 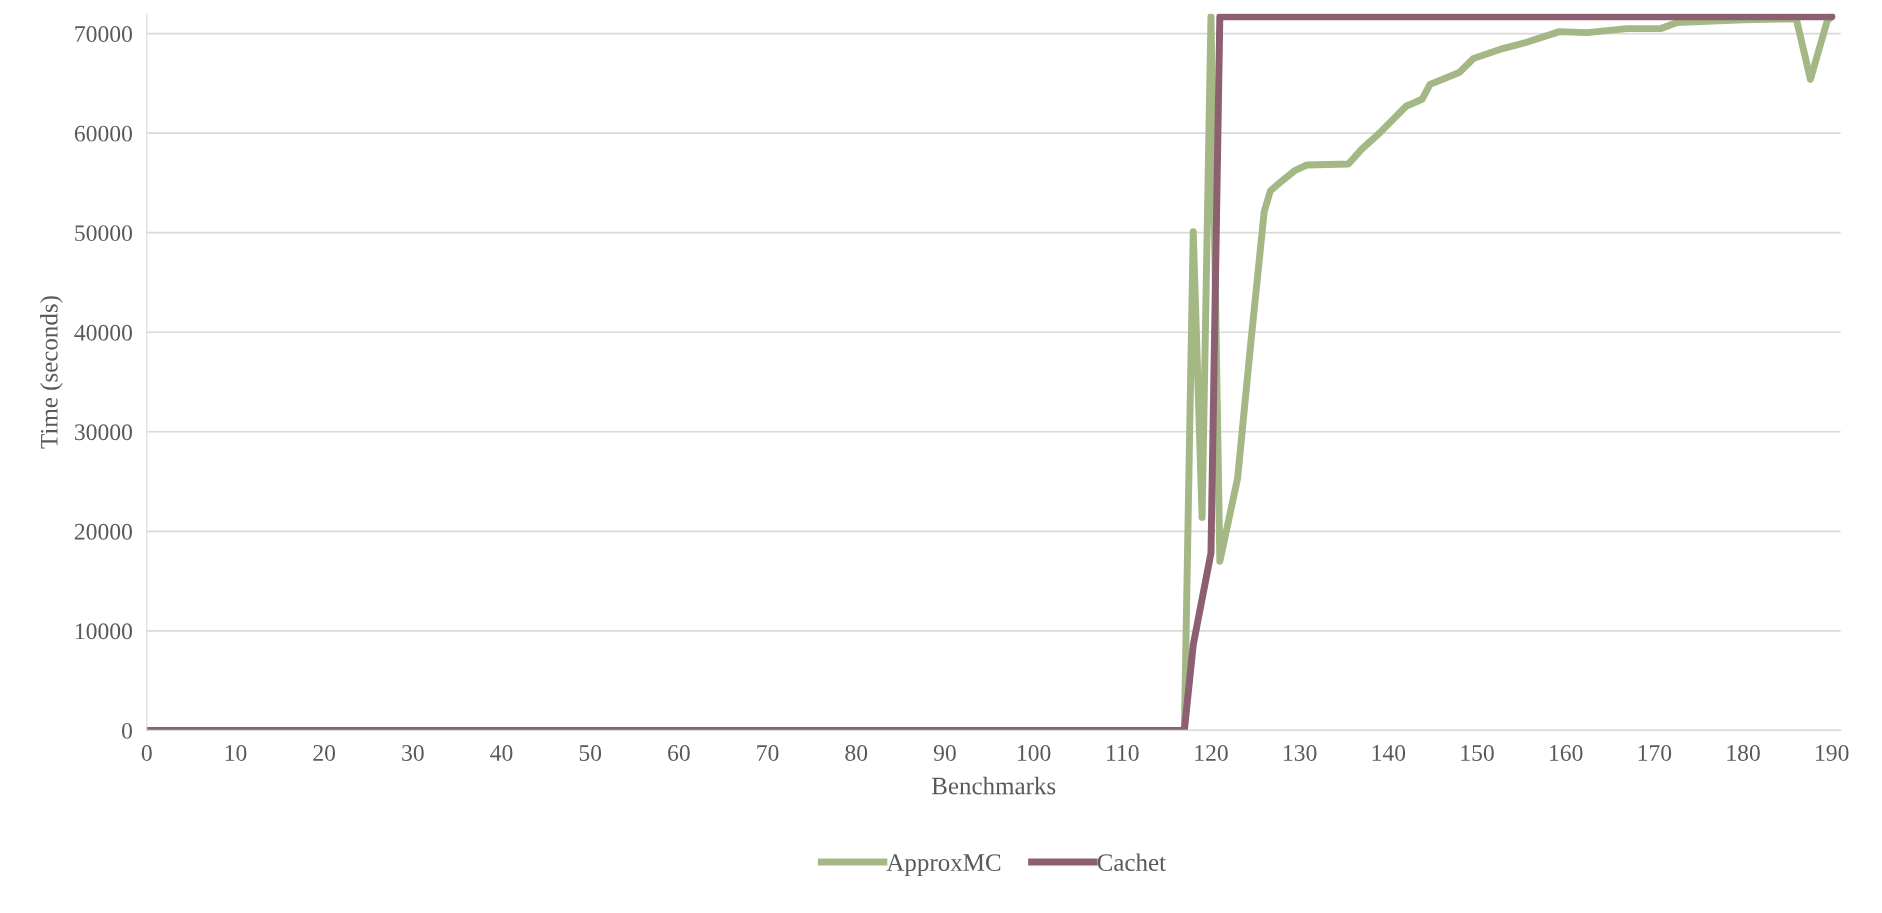 What do you see at coordinates (501, 752) in the screenshot?
I see `x-tick-label: 40` at bounding box center [501, 752].